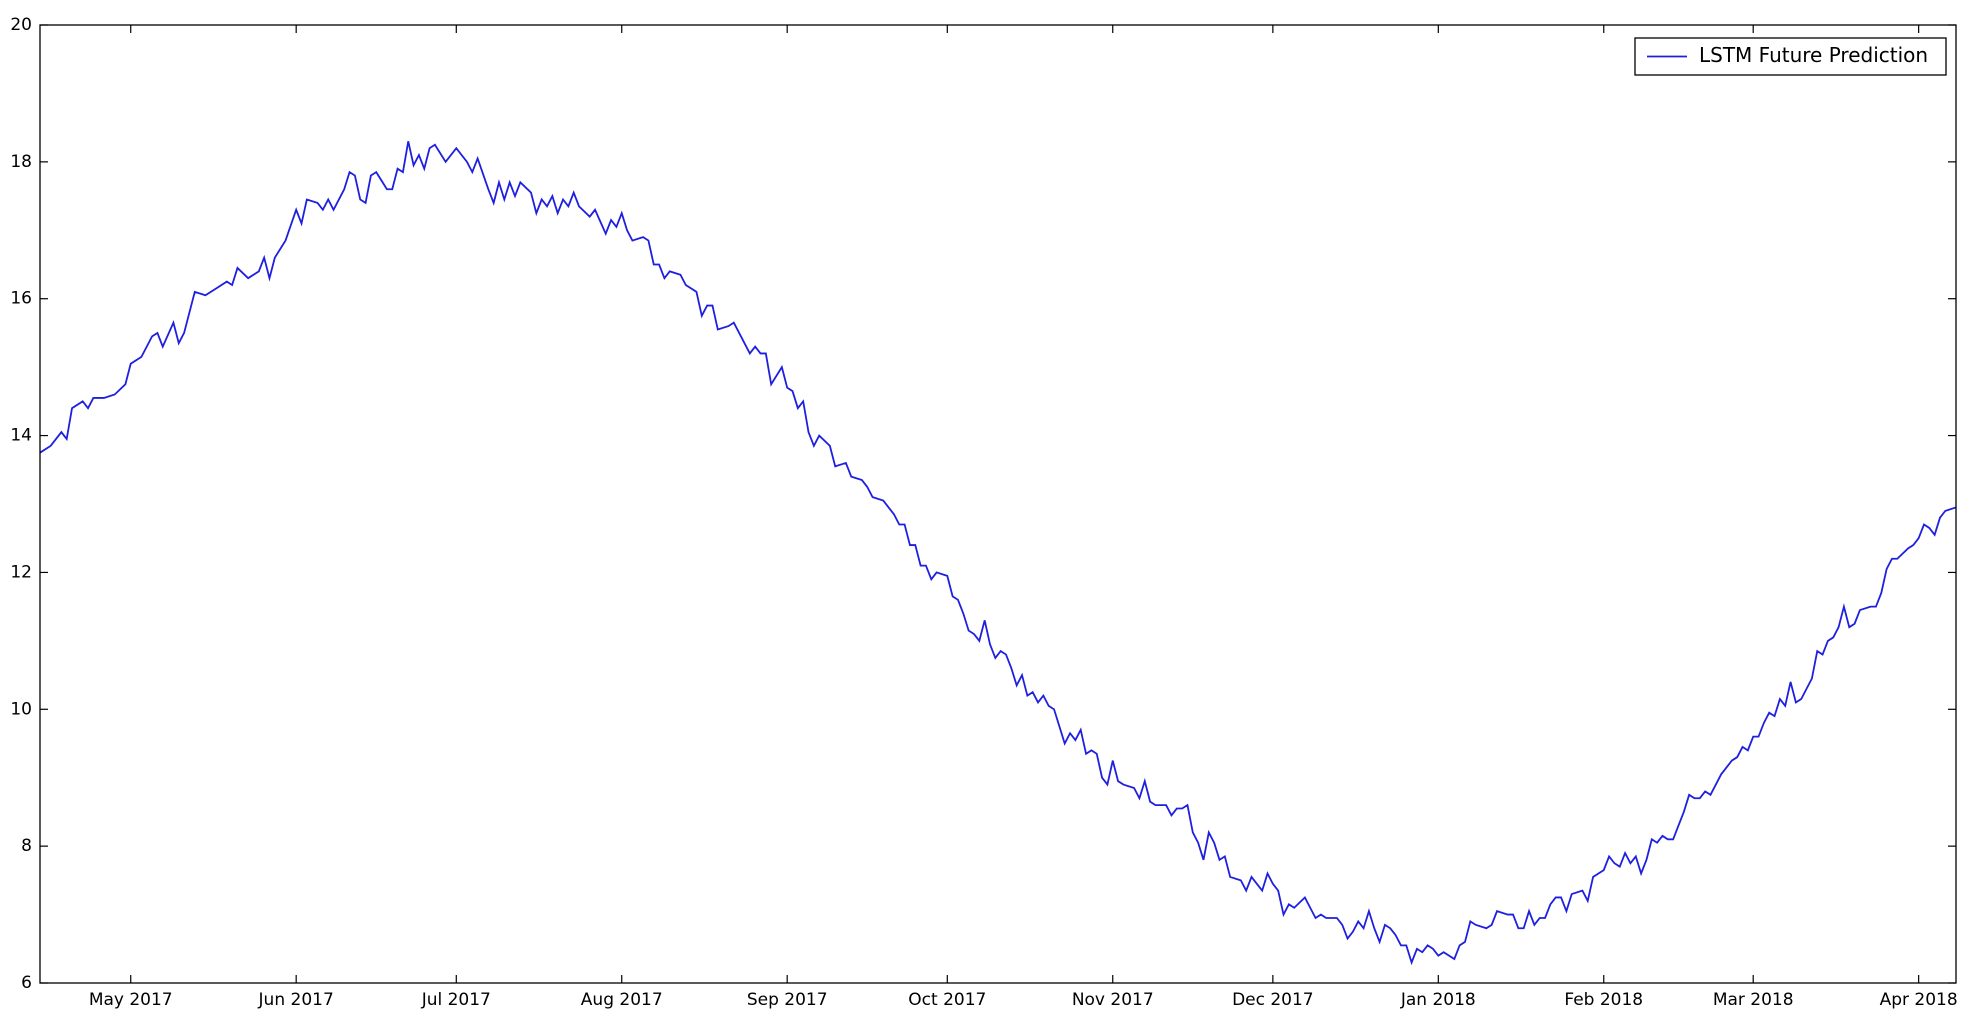 This screenshot has height=1022, width=1972. What do you see at coordinates (1113, 1000) in the screenshot?
I see `x-tick-label: Nov 2017` at bounding box center [1113, 1000].